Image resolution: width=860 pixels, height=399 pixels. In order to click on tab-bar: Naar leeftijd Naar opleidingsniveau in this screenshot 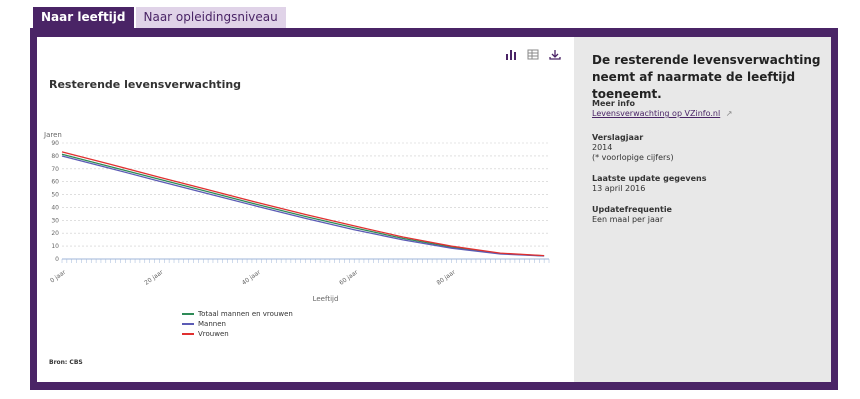, I will do `click(160, 17)`.